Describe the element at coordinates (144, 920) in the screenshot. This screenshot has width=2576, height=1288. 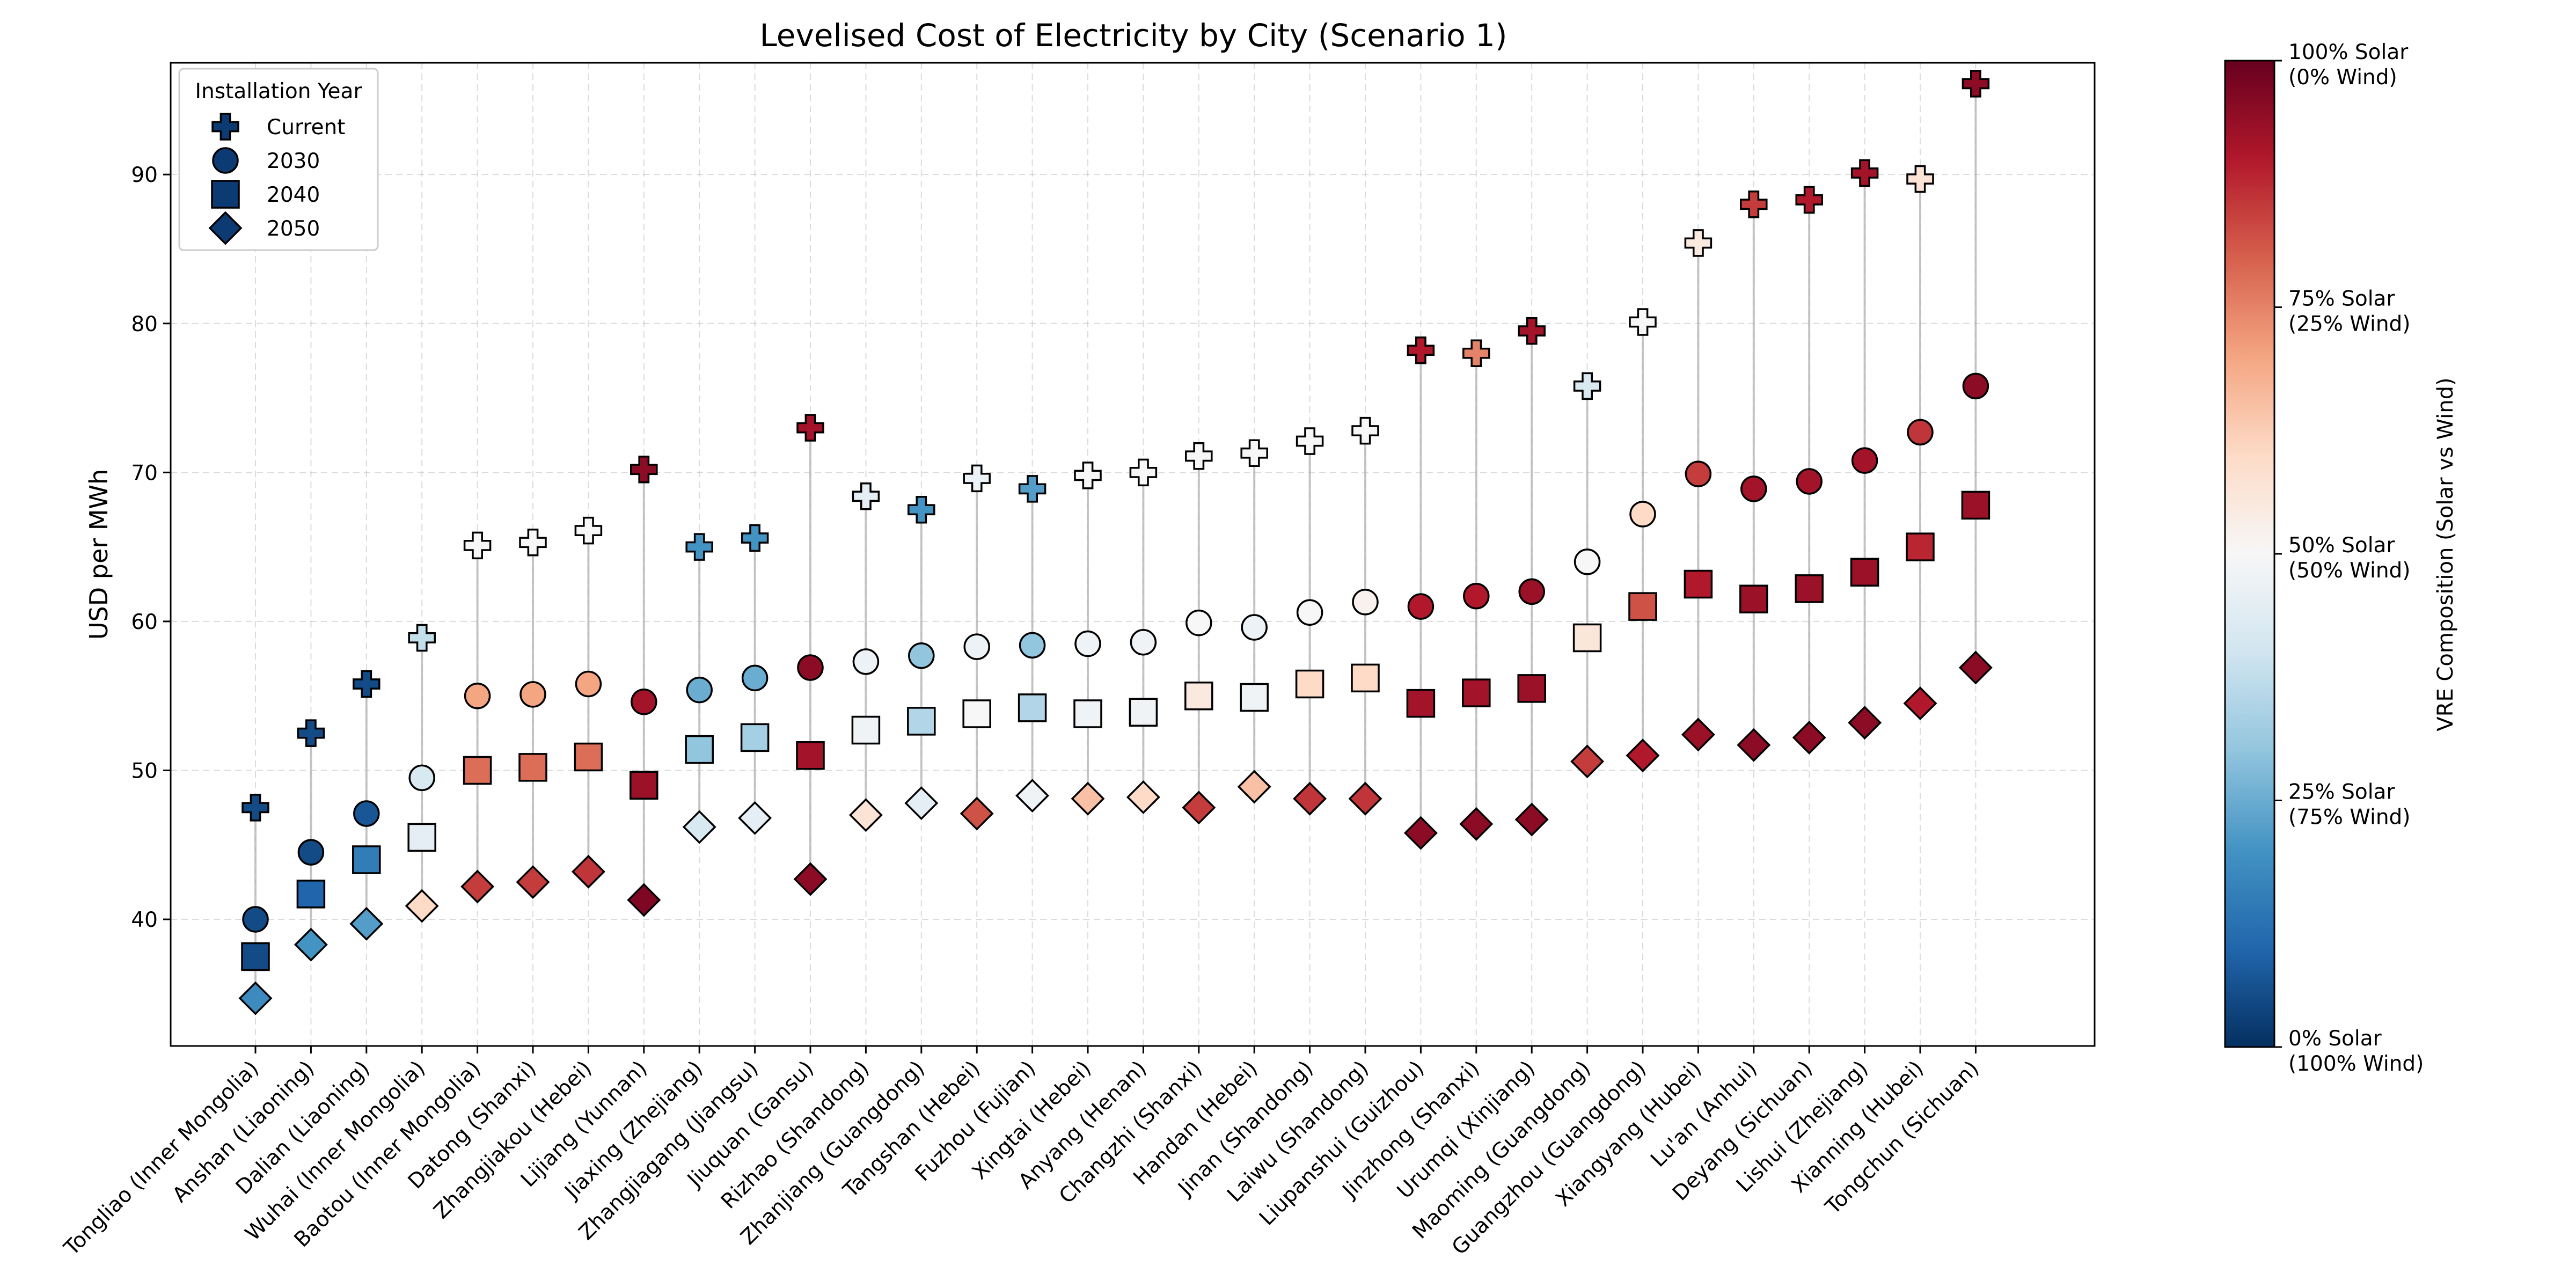
I see `y-tick-label: 40` at that location.